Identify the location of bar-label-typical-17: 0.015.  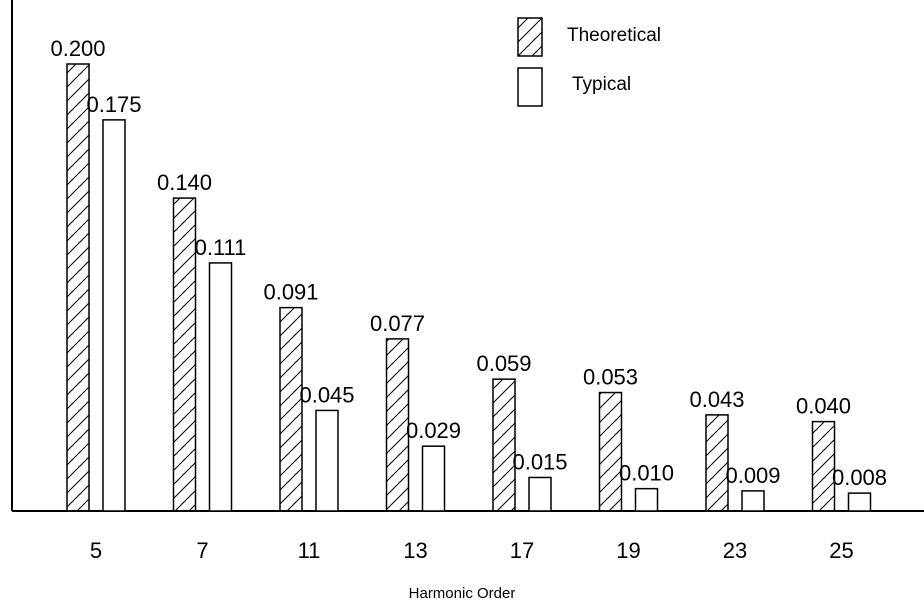
(539, 461).